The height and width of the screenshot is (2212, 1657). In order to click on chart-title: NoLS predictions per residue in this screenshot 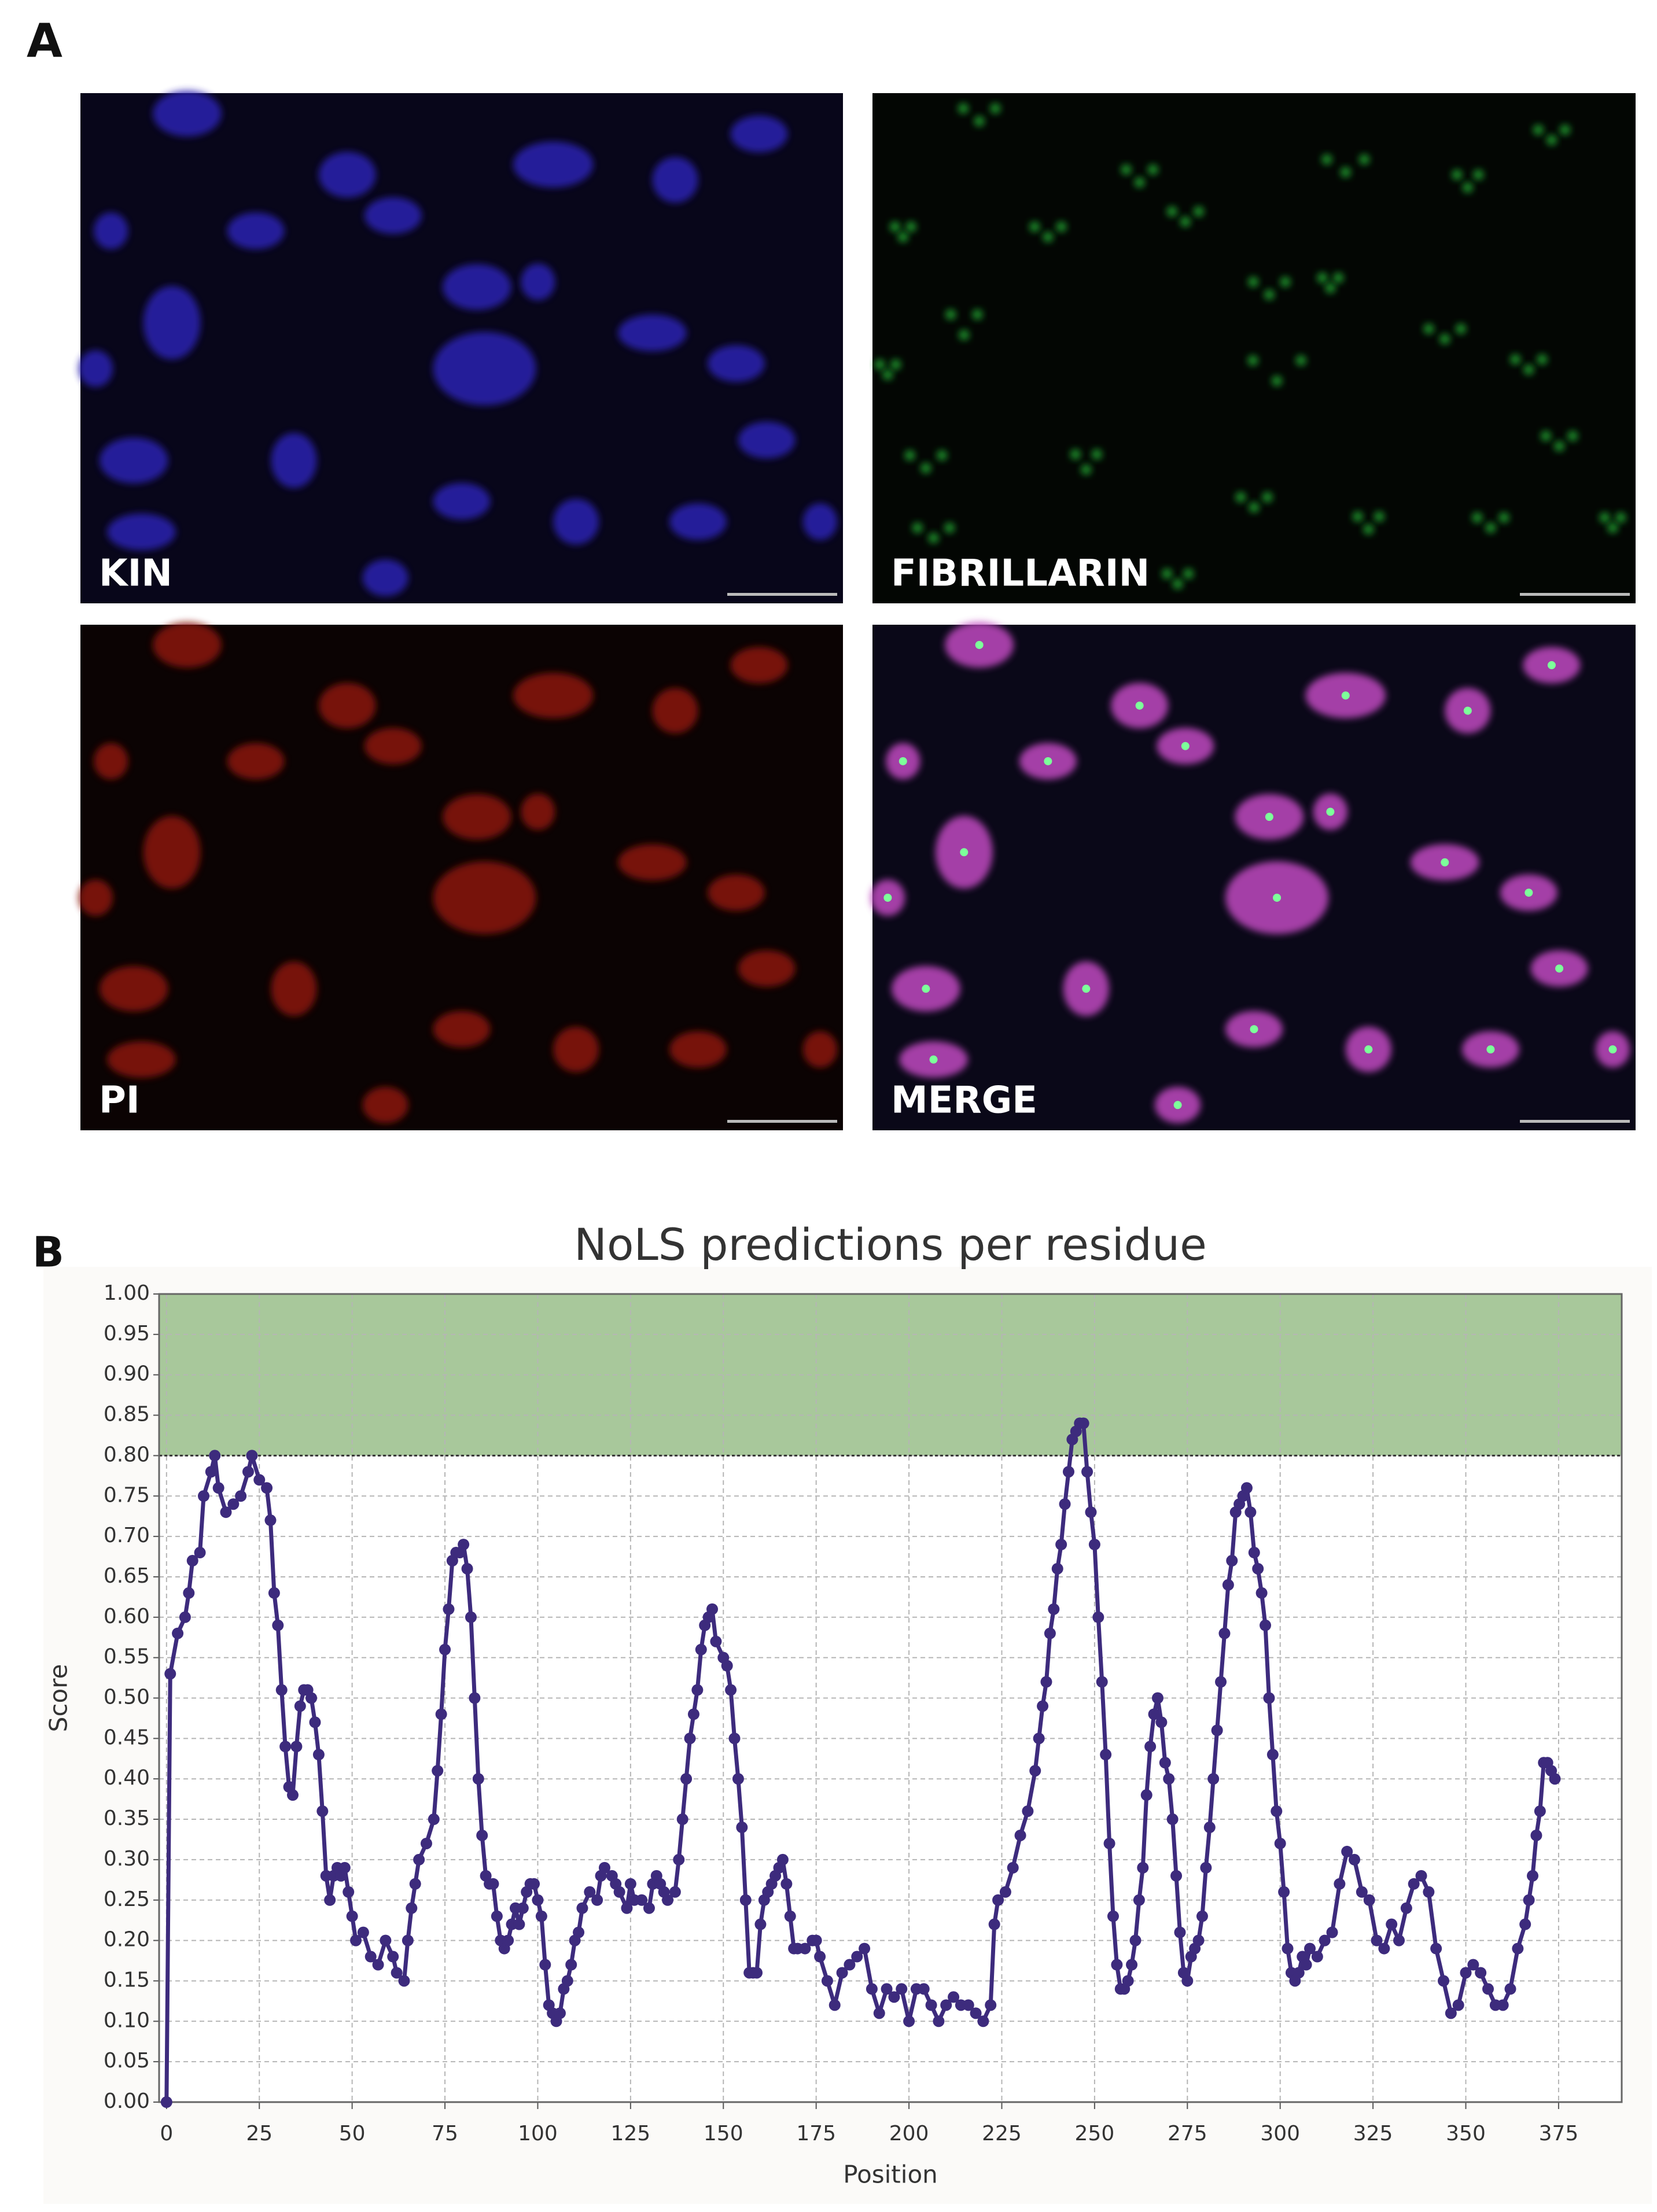, I will do `click(890, 1245)`.